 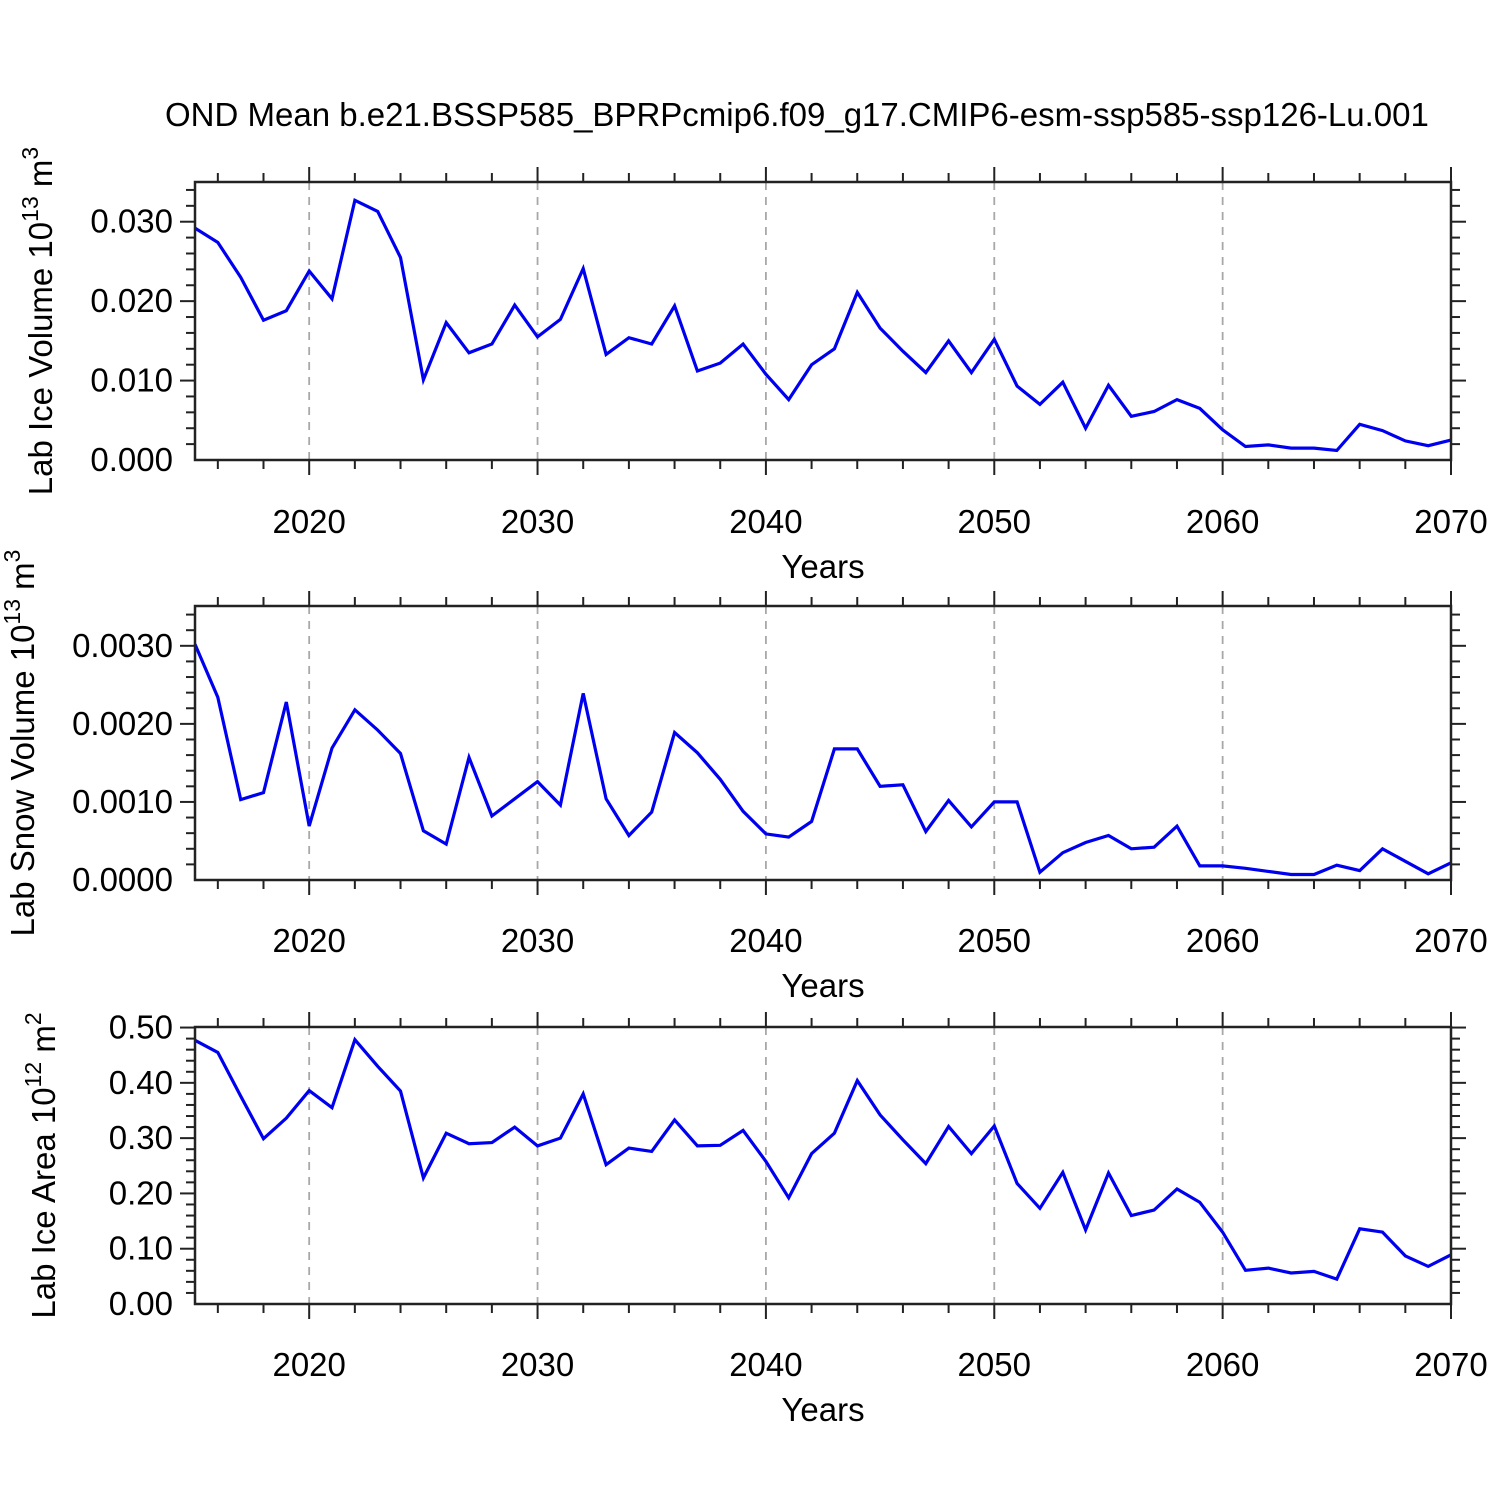 What do you see at coordinates (131, 221) in the screenshot?
I see `y-tick-label: 0.030` at bounding box center [131, 221].